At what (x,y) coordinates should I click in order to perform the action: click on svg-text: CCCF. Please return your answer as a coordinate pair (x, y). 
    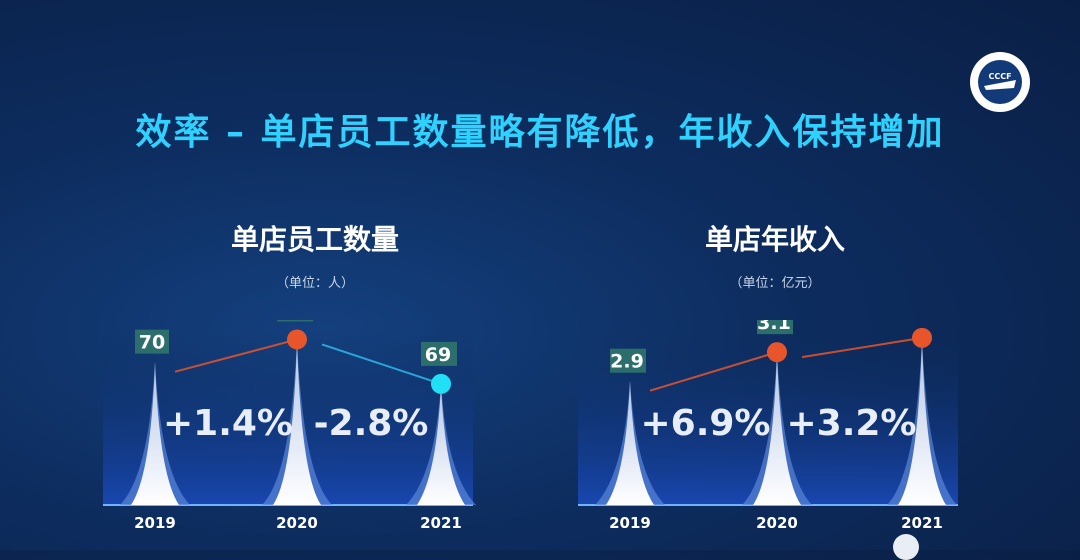
    Looking at the image, I should click on (999, 76).